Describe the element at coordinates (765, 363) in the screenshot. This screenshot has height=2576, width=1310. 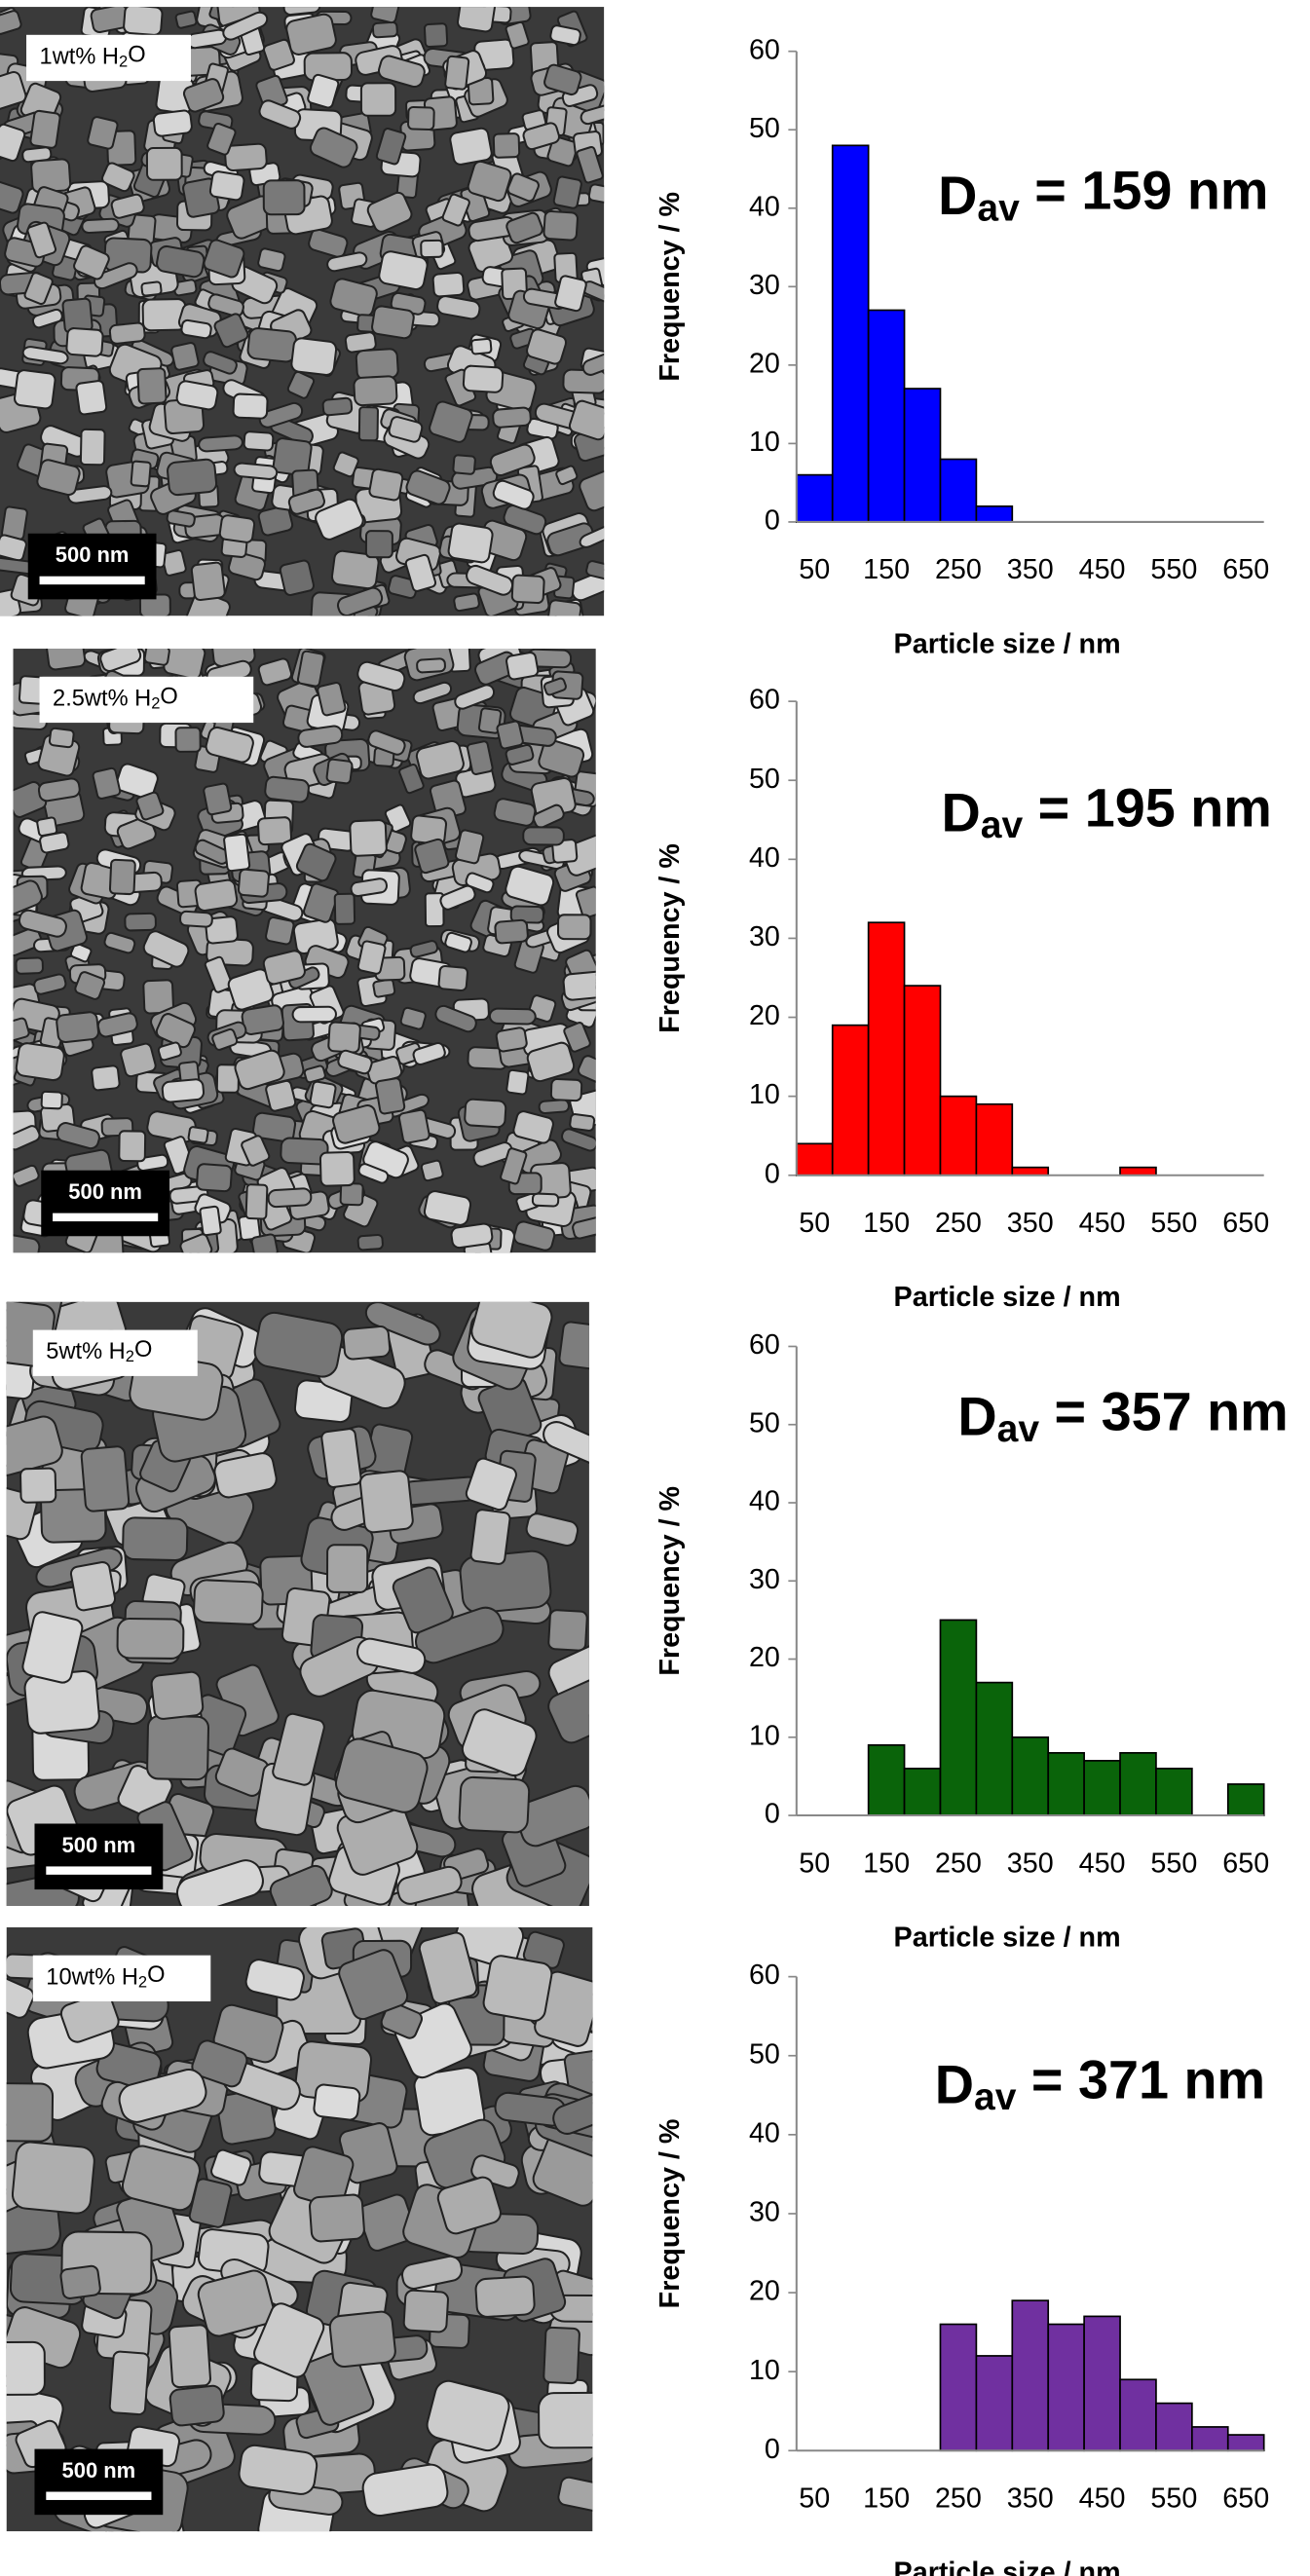
I see `y-tick-label: 20` at that location.